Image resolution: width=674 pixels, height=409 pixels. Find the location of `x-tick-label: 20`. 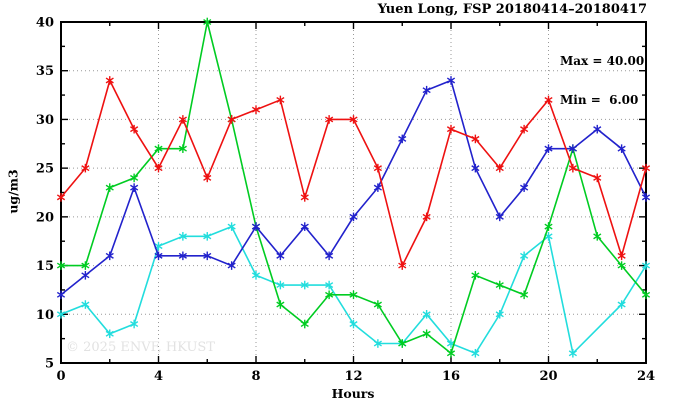

x-tick-label: 20 is located at coordinates (548, 376).